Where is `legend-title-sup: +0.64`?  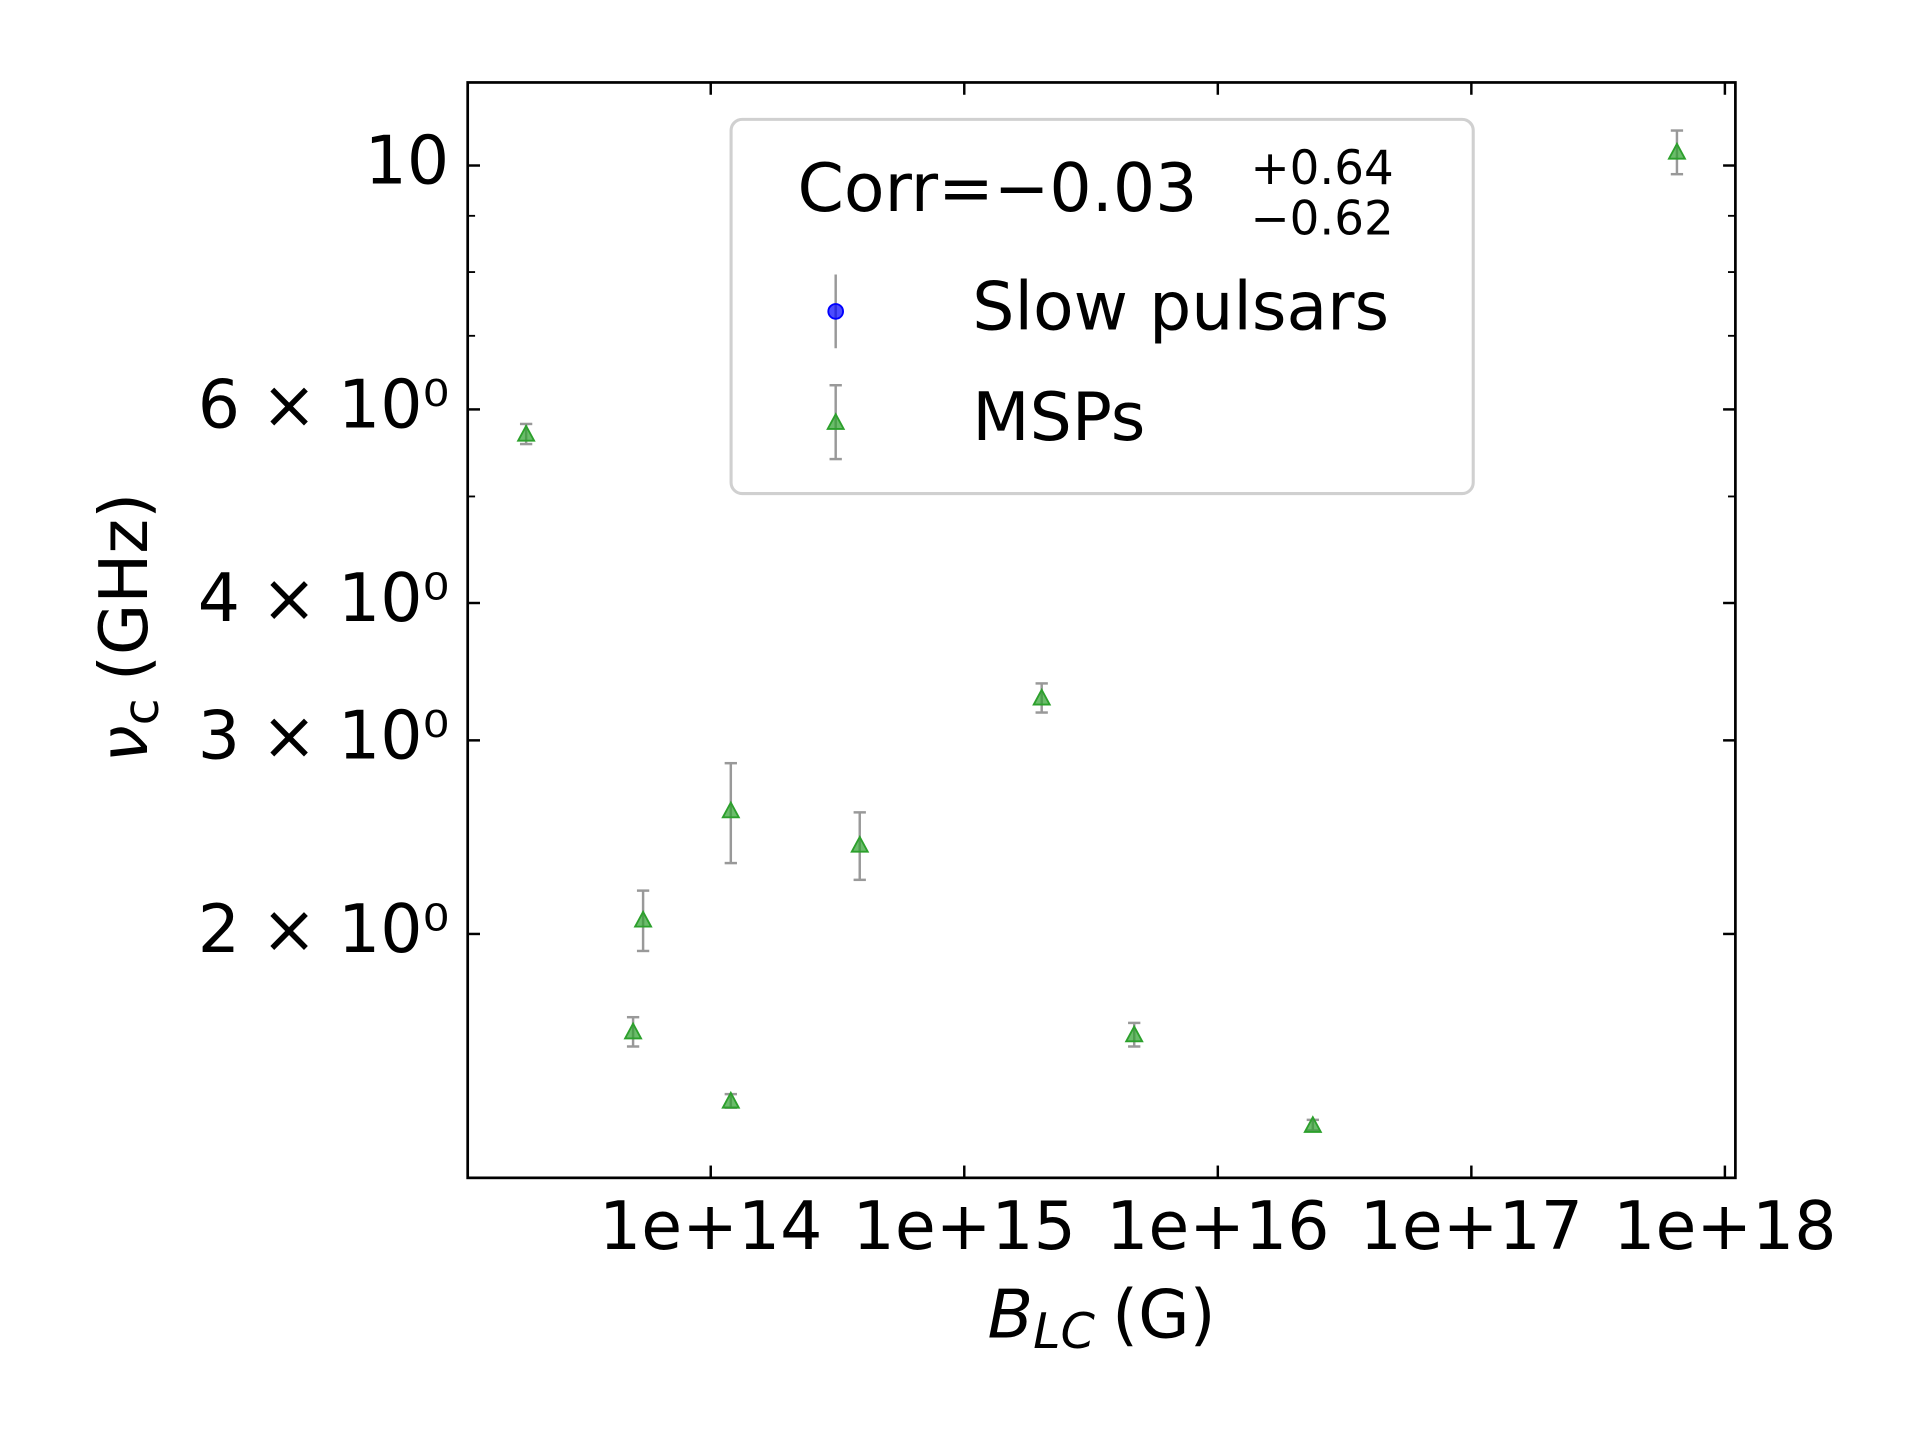 legend-title-sup: +0.64 is located at coordinates (1321, 169).